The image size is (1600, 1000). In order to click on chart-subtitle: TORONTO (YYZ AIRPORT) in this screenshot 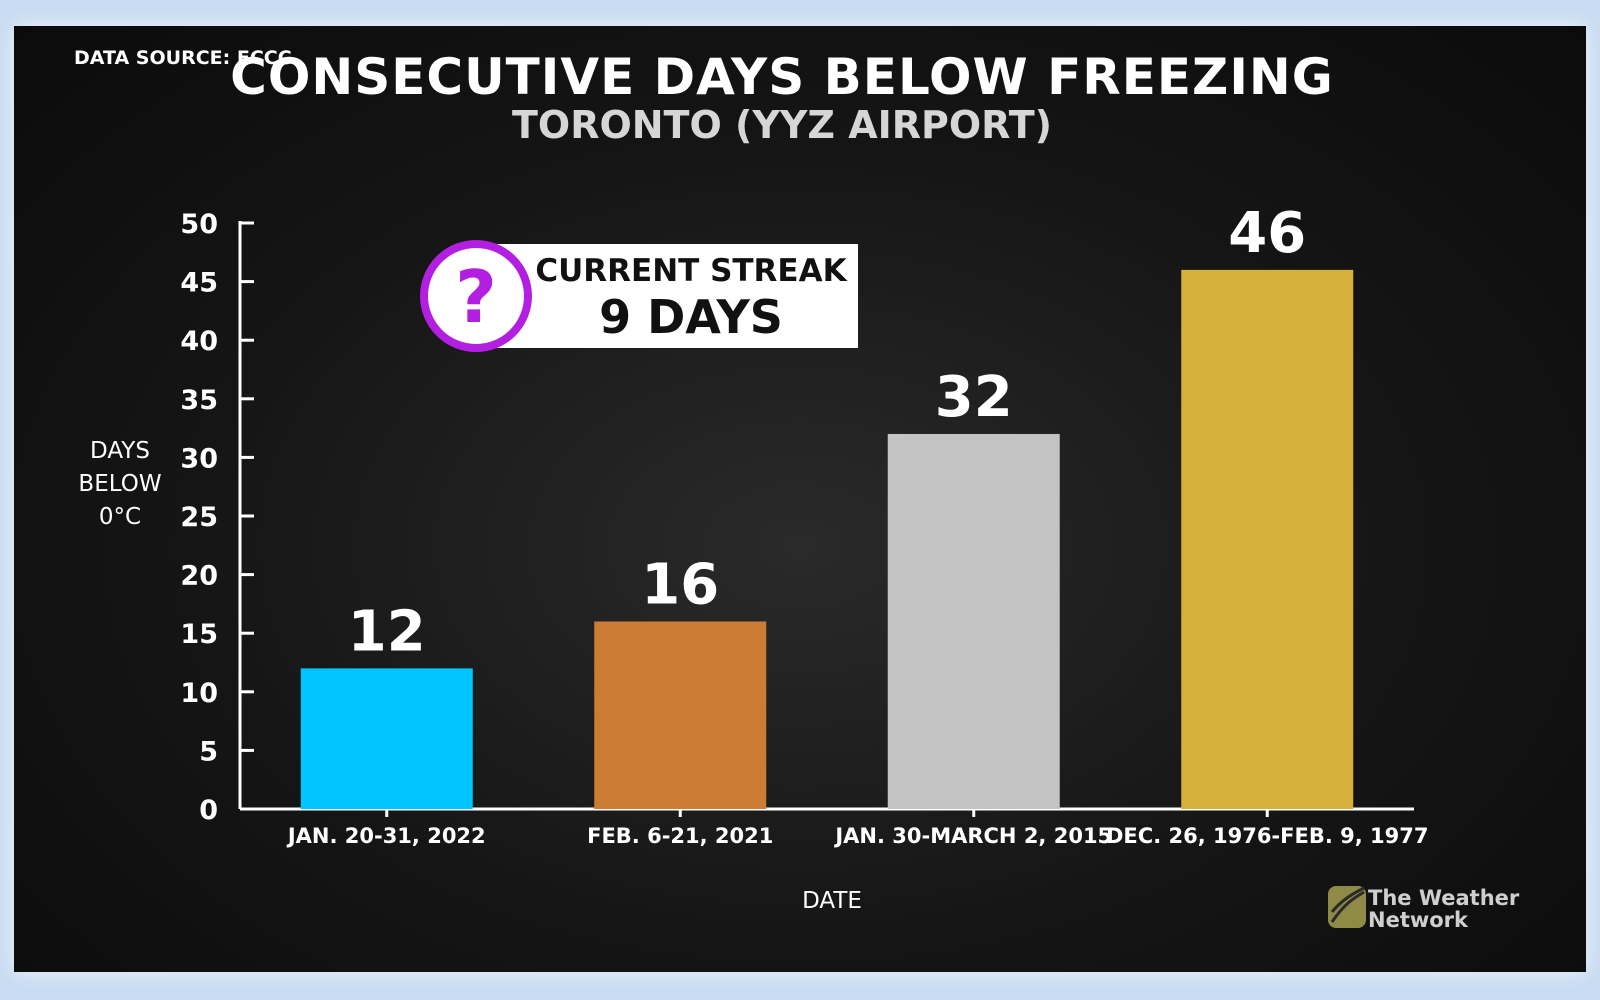, I will do `click(782, 125)`.